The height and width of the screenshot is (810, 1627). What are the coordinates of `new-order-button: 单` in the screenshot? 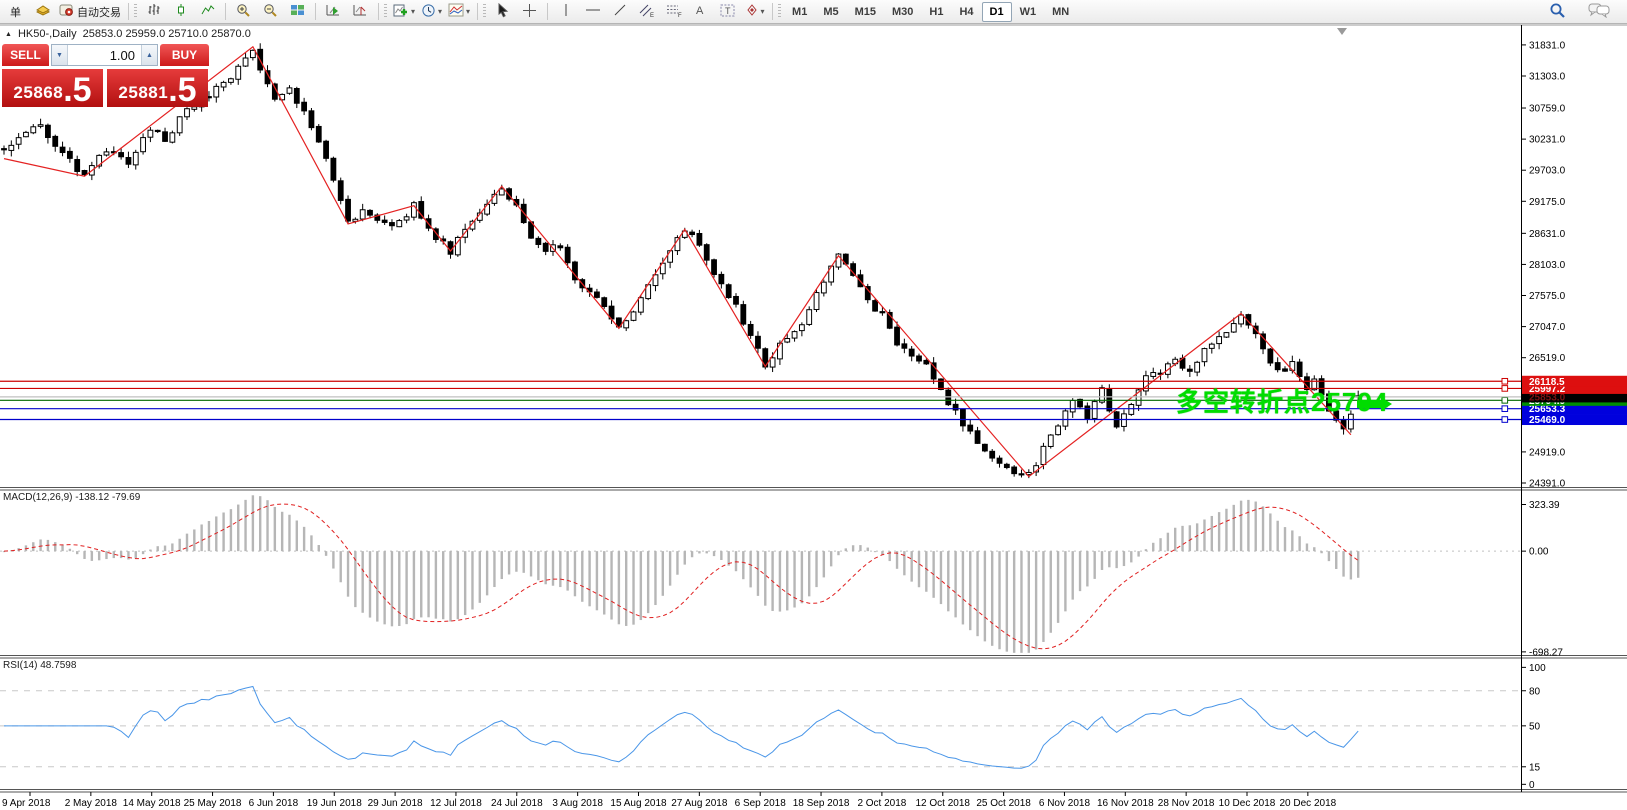 It's located at (15, 12).